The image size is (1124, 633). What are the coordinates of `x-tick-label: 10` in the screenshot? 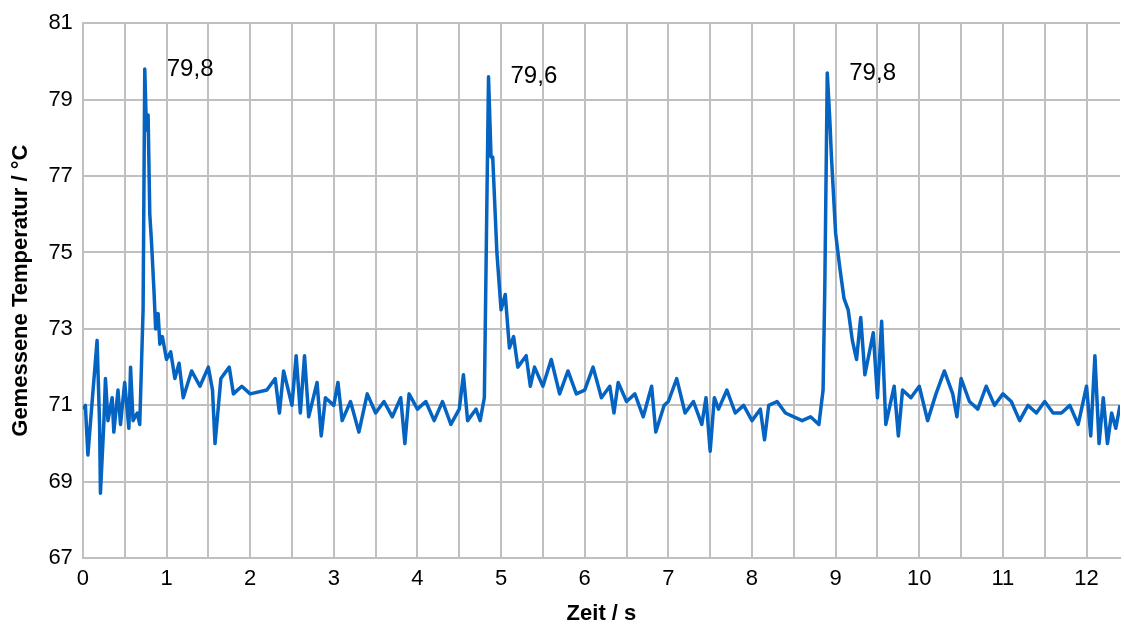 It's located at (919, 578).